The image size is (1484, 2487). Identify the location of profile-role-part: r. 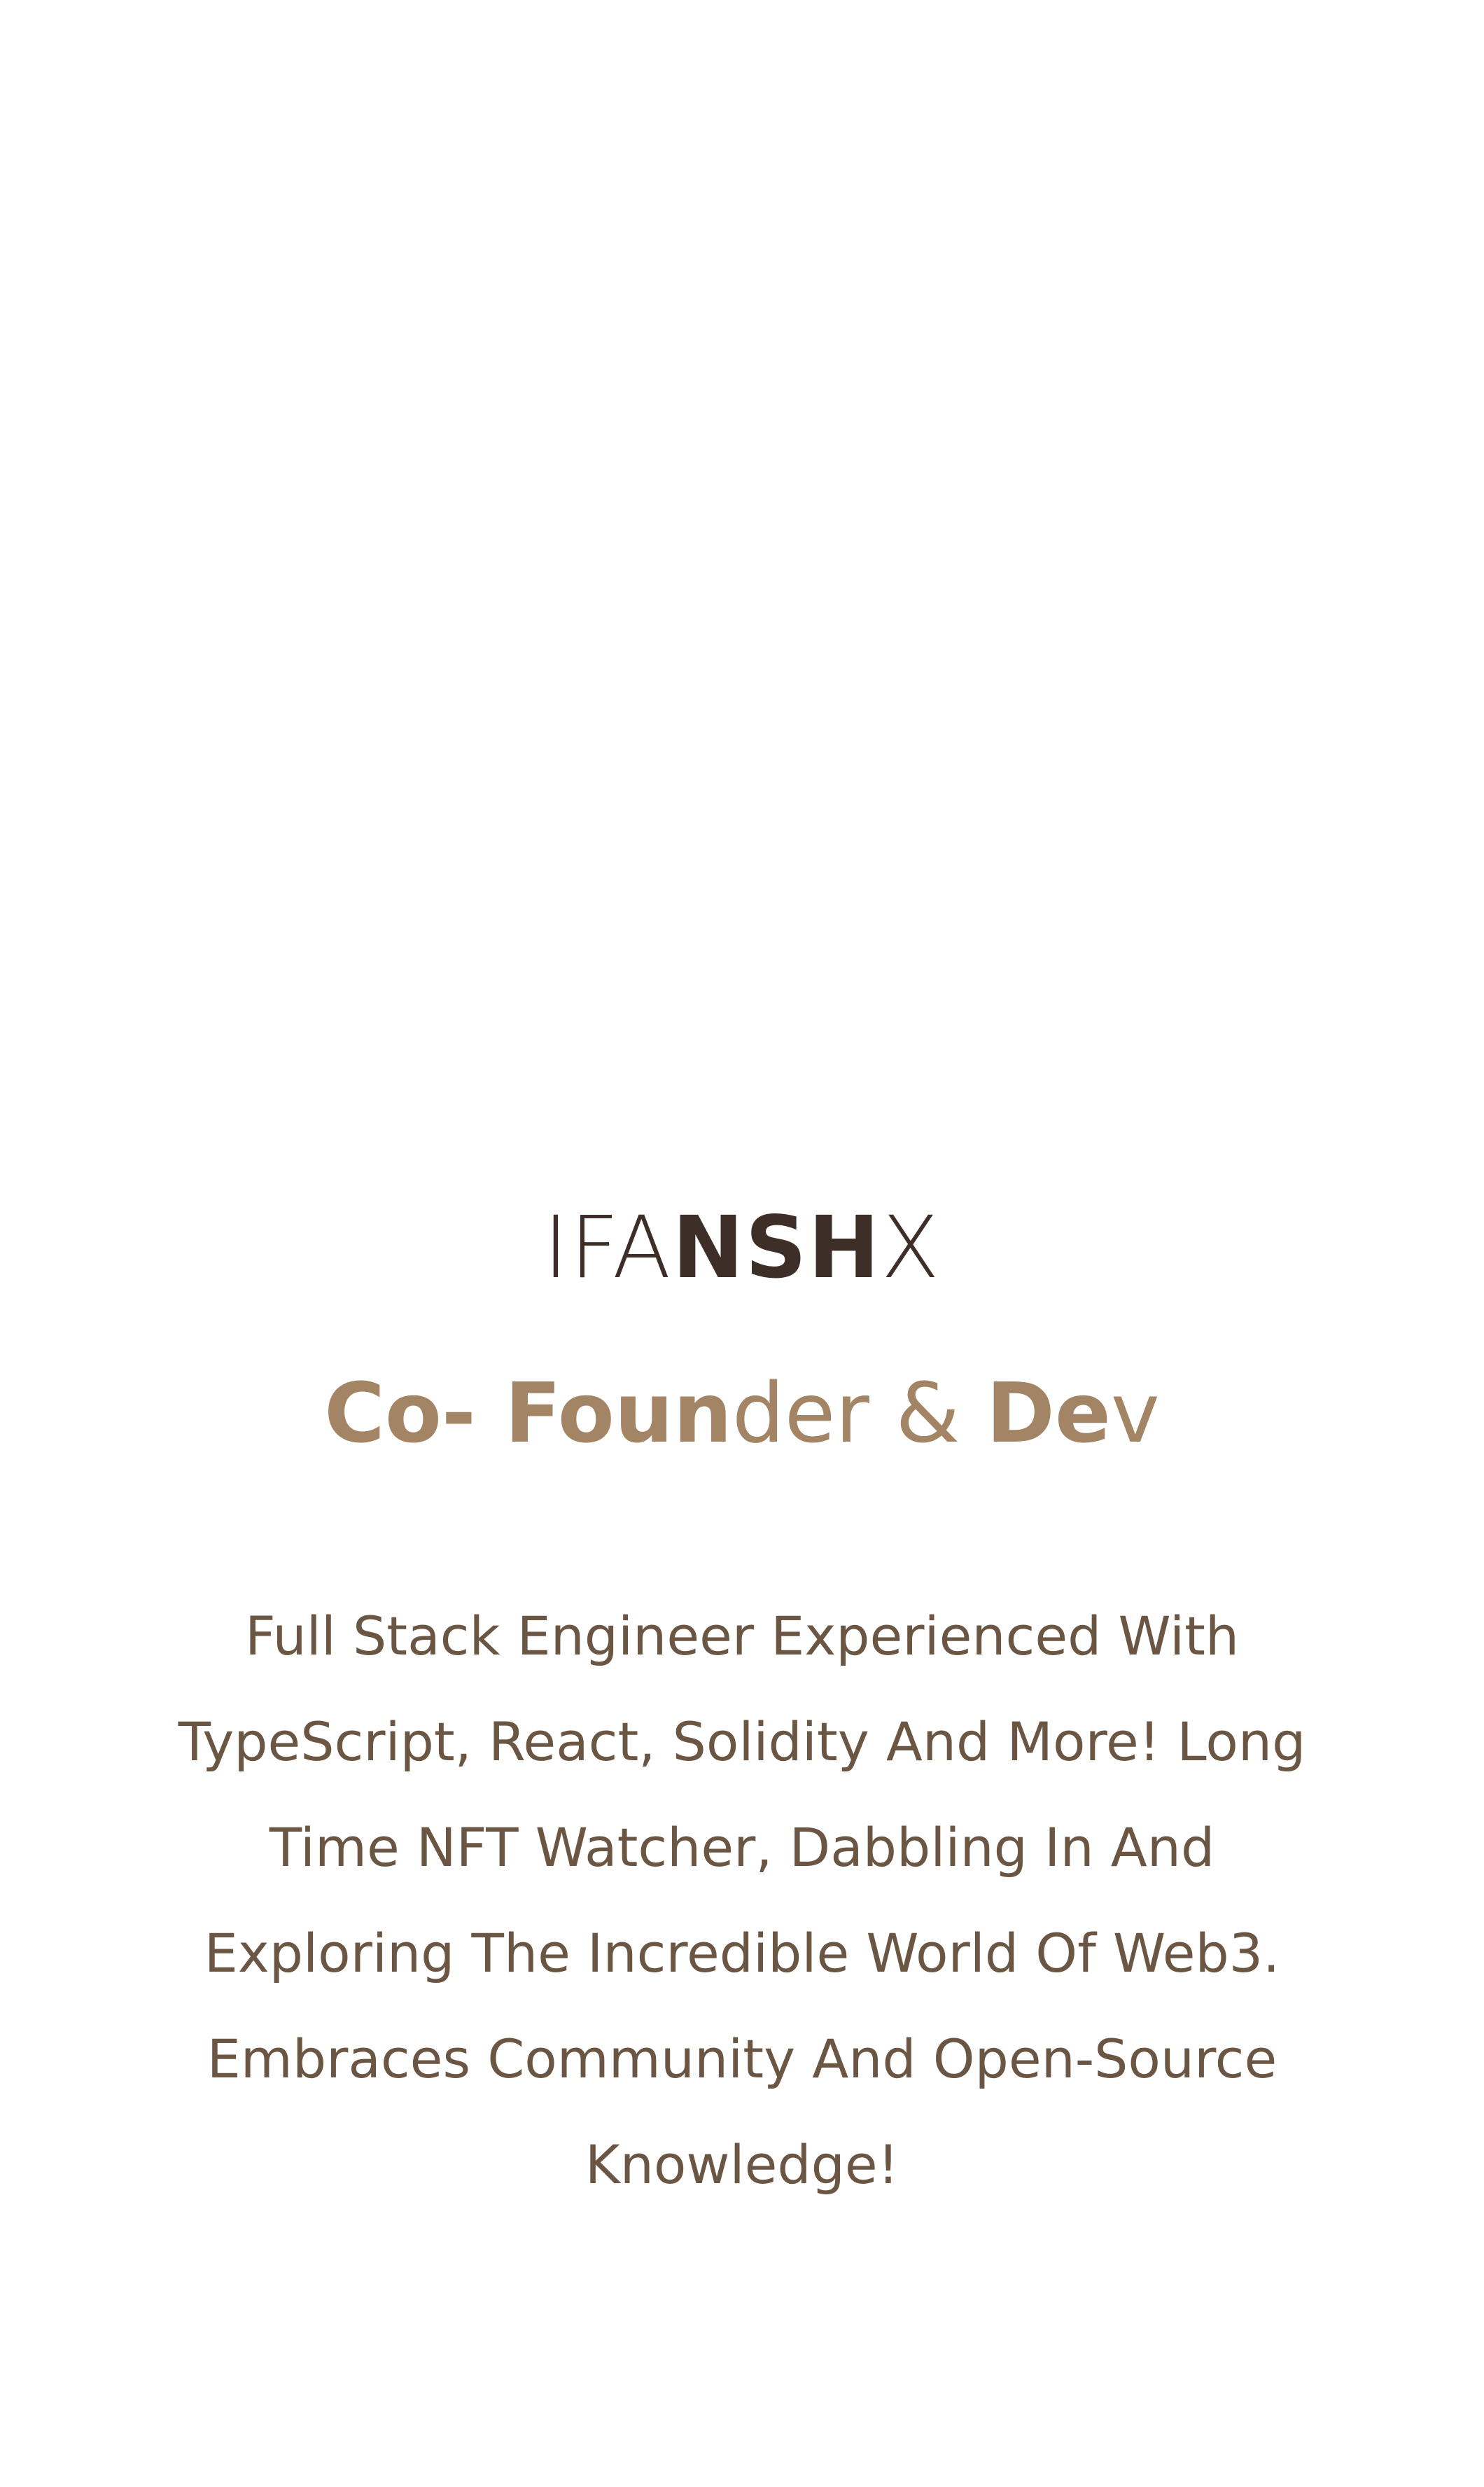
(852, 1413).